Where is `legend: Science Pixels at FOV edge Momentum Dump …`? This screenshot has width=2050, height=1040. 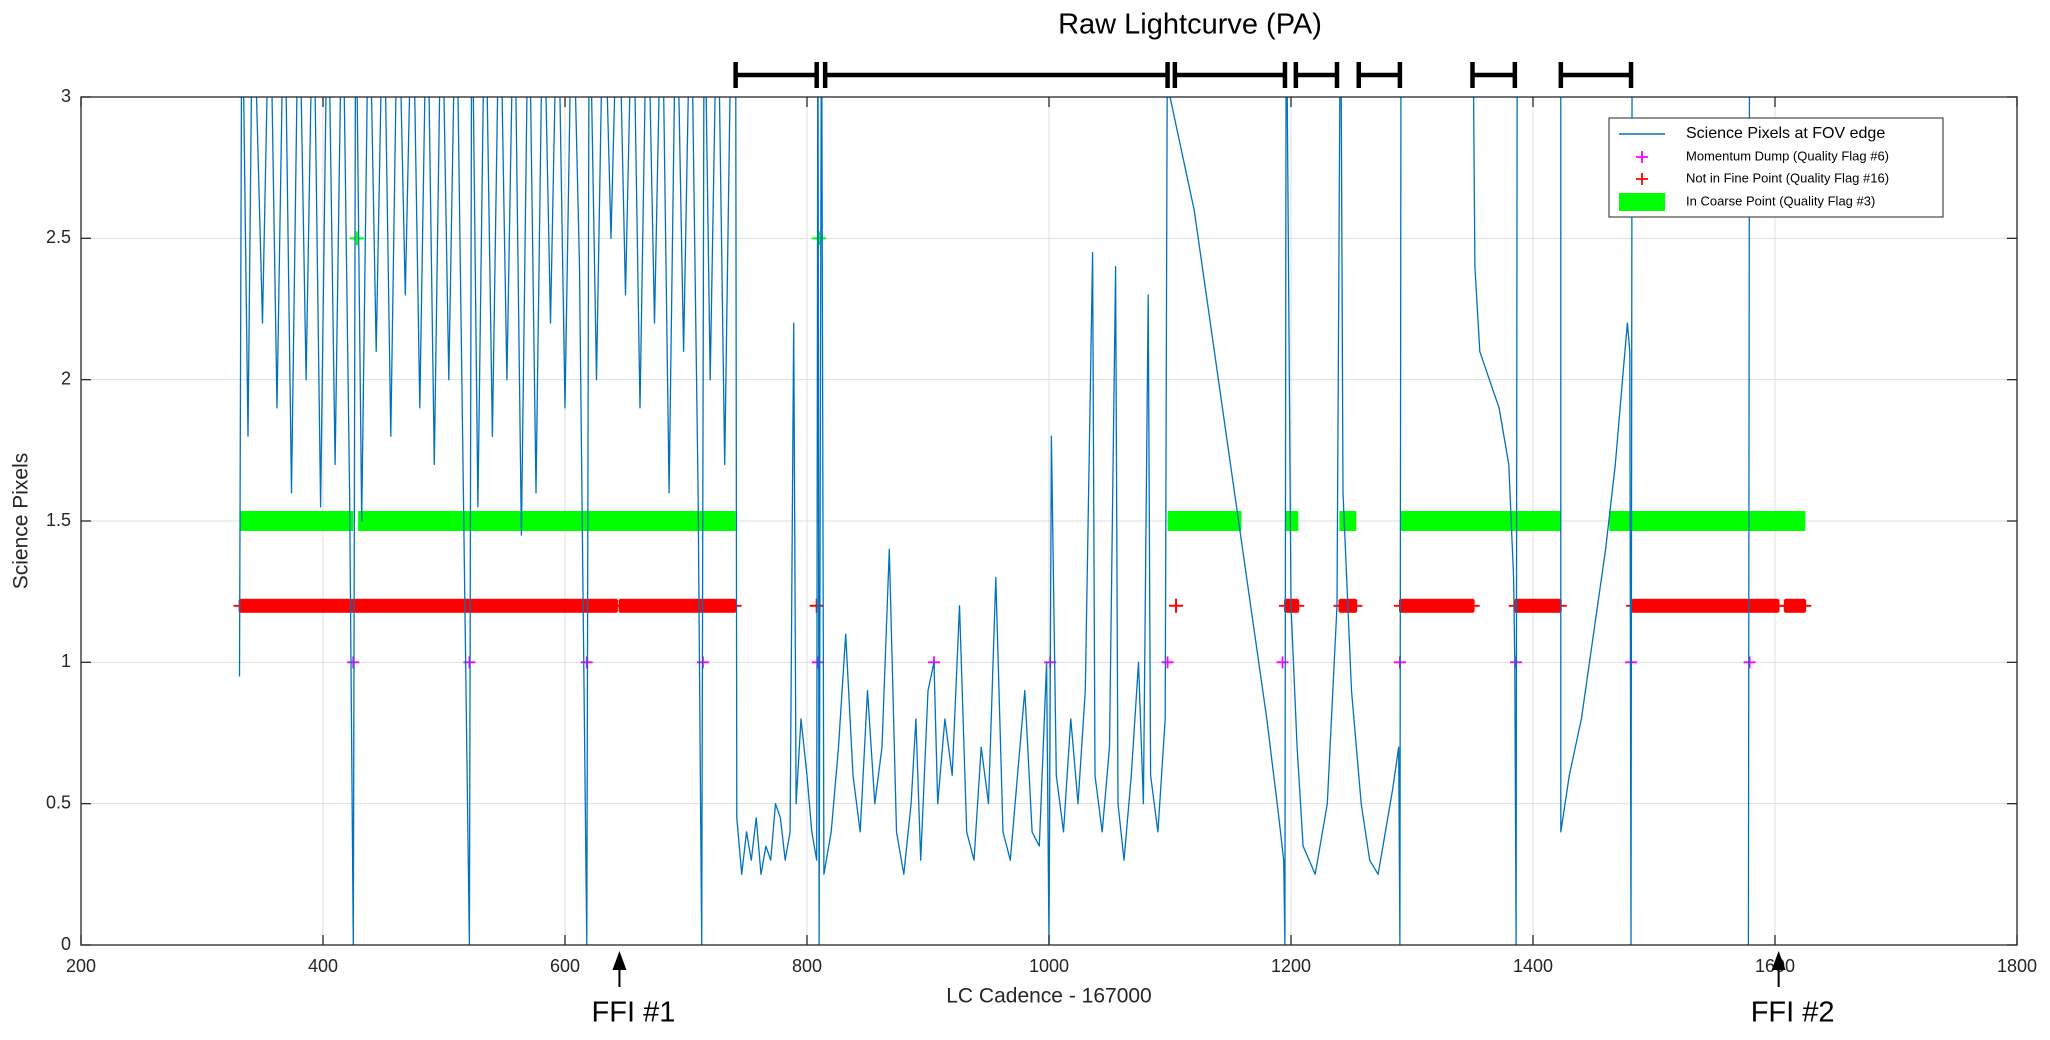 legend: Science Pixels at FOV edge Momentum Dump … is located at coordinates (1776, 167).